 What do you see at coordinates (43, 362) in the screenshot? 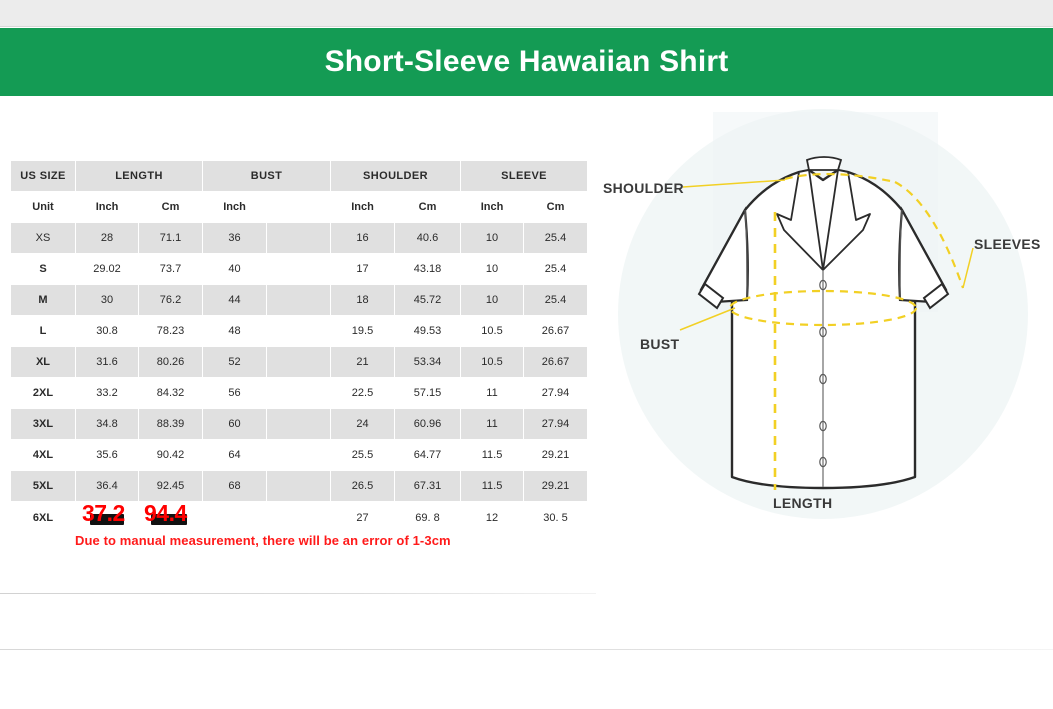
I see `cell-size: XL` at bounding box center [43, 362].